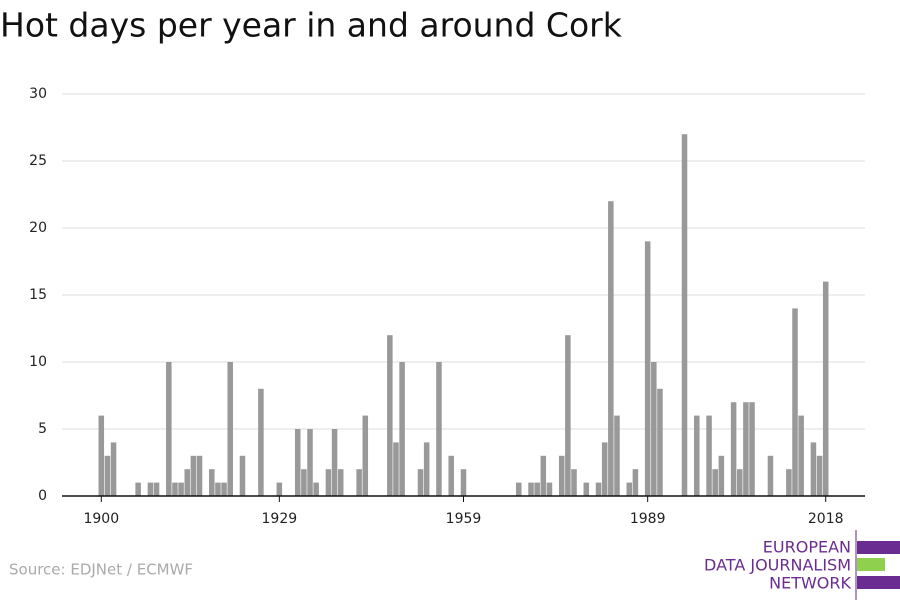  Describe the element at coordinates (648, 519) in the screenshot. I see `x-tick-label: 1989` at that location.